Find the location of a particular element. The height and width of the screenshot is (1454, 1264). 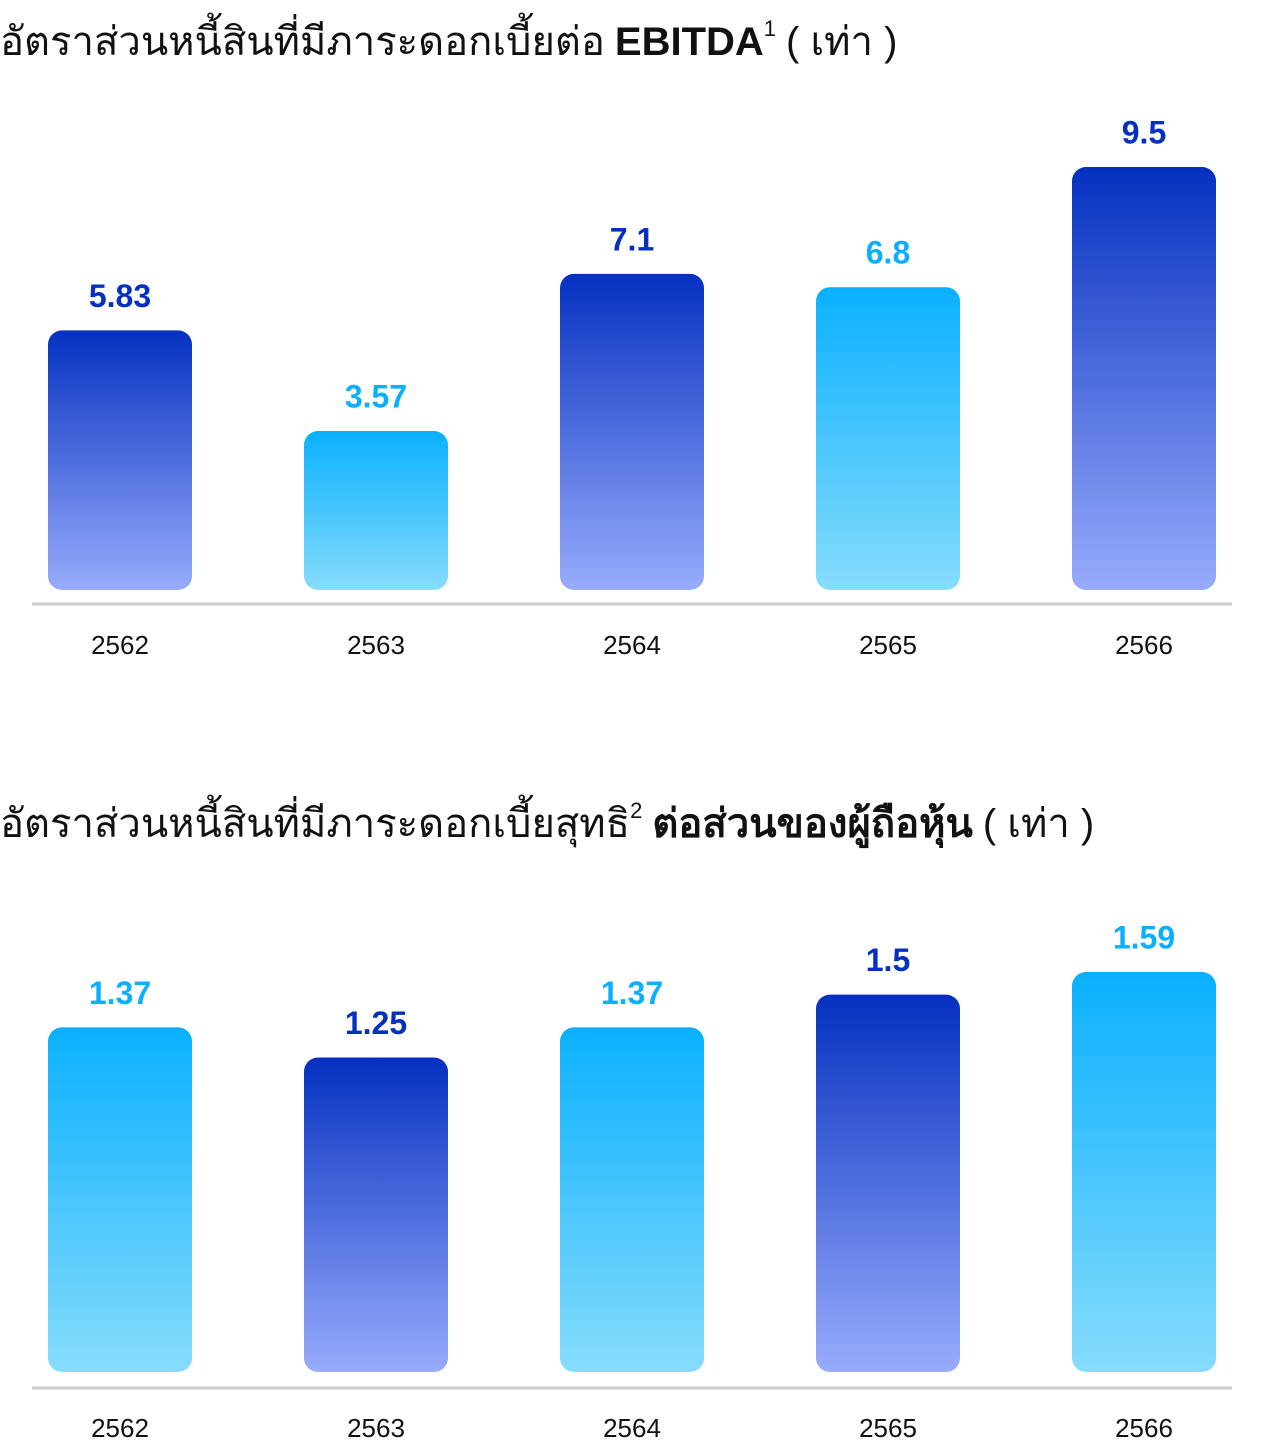

value-label: 7.1 is located at coordinates (632, 239).